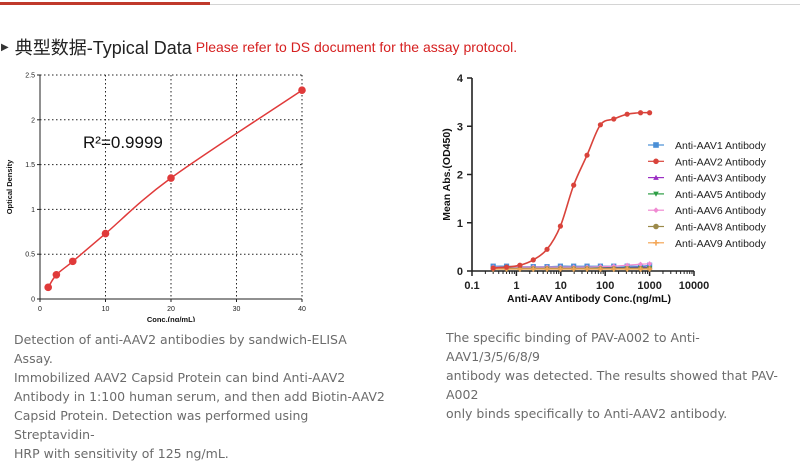  Describe the element at coordinates (171, 318) in the screenshot. I see `x-axis-label: Conc.(ng/mL)` at that location.